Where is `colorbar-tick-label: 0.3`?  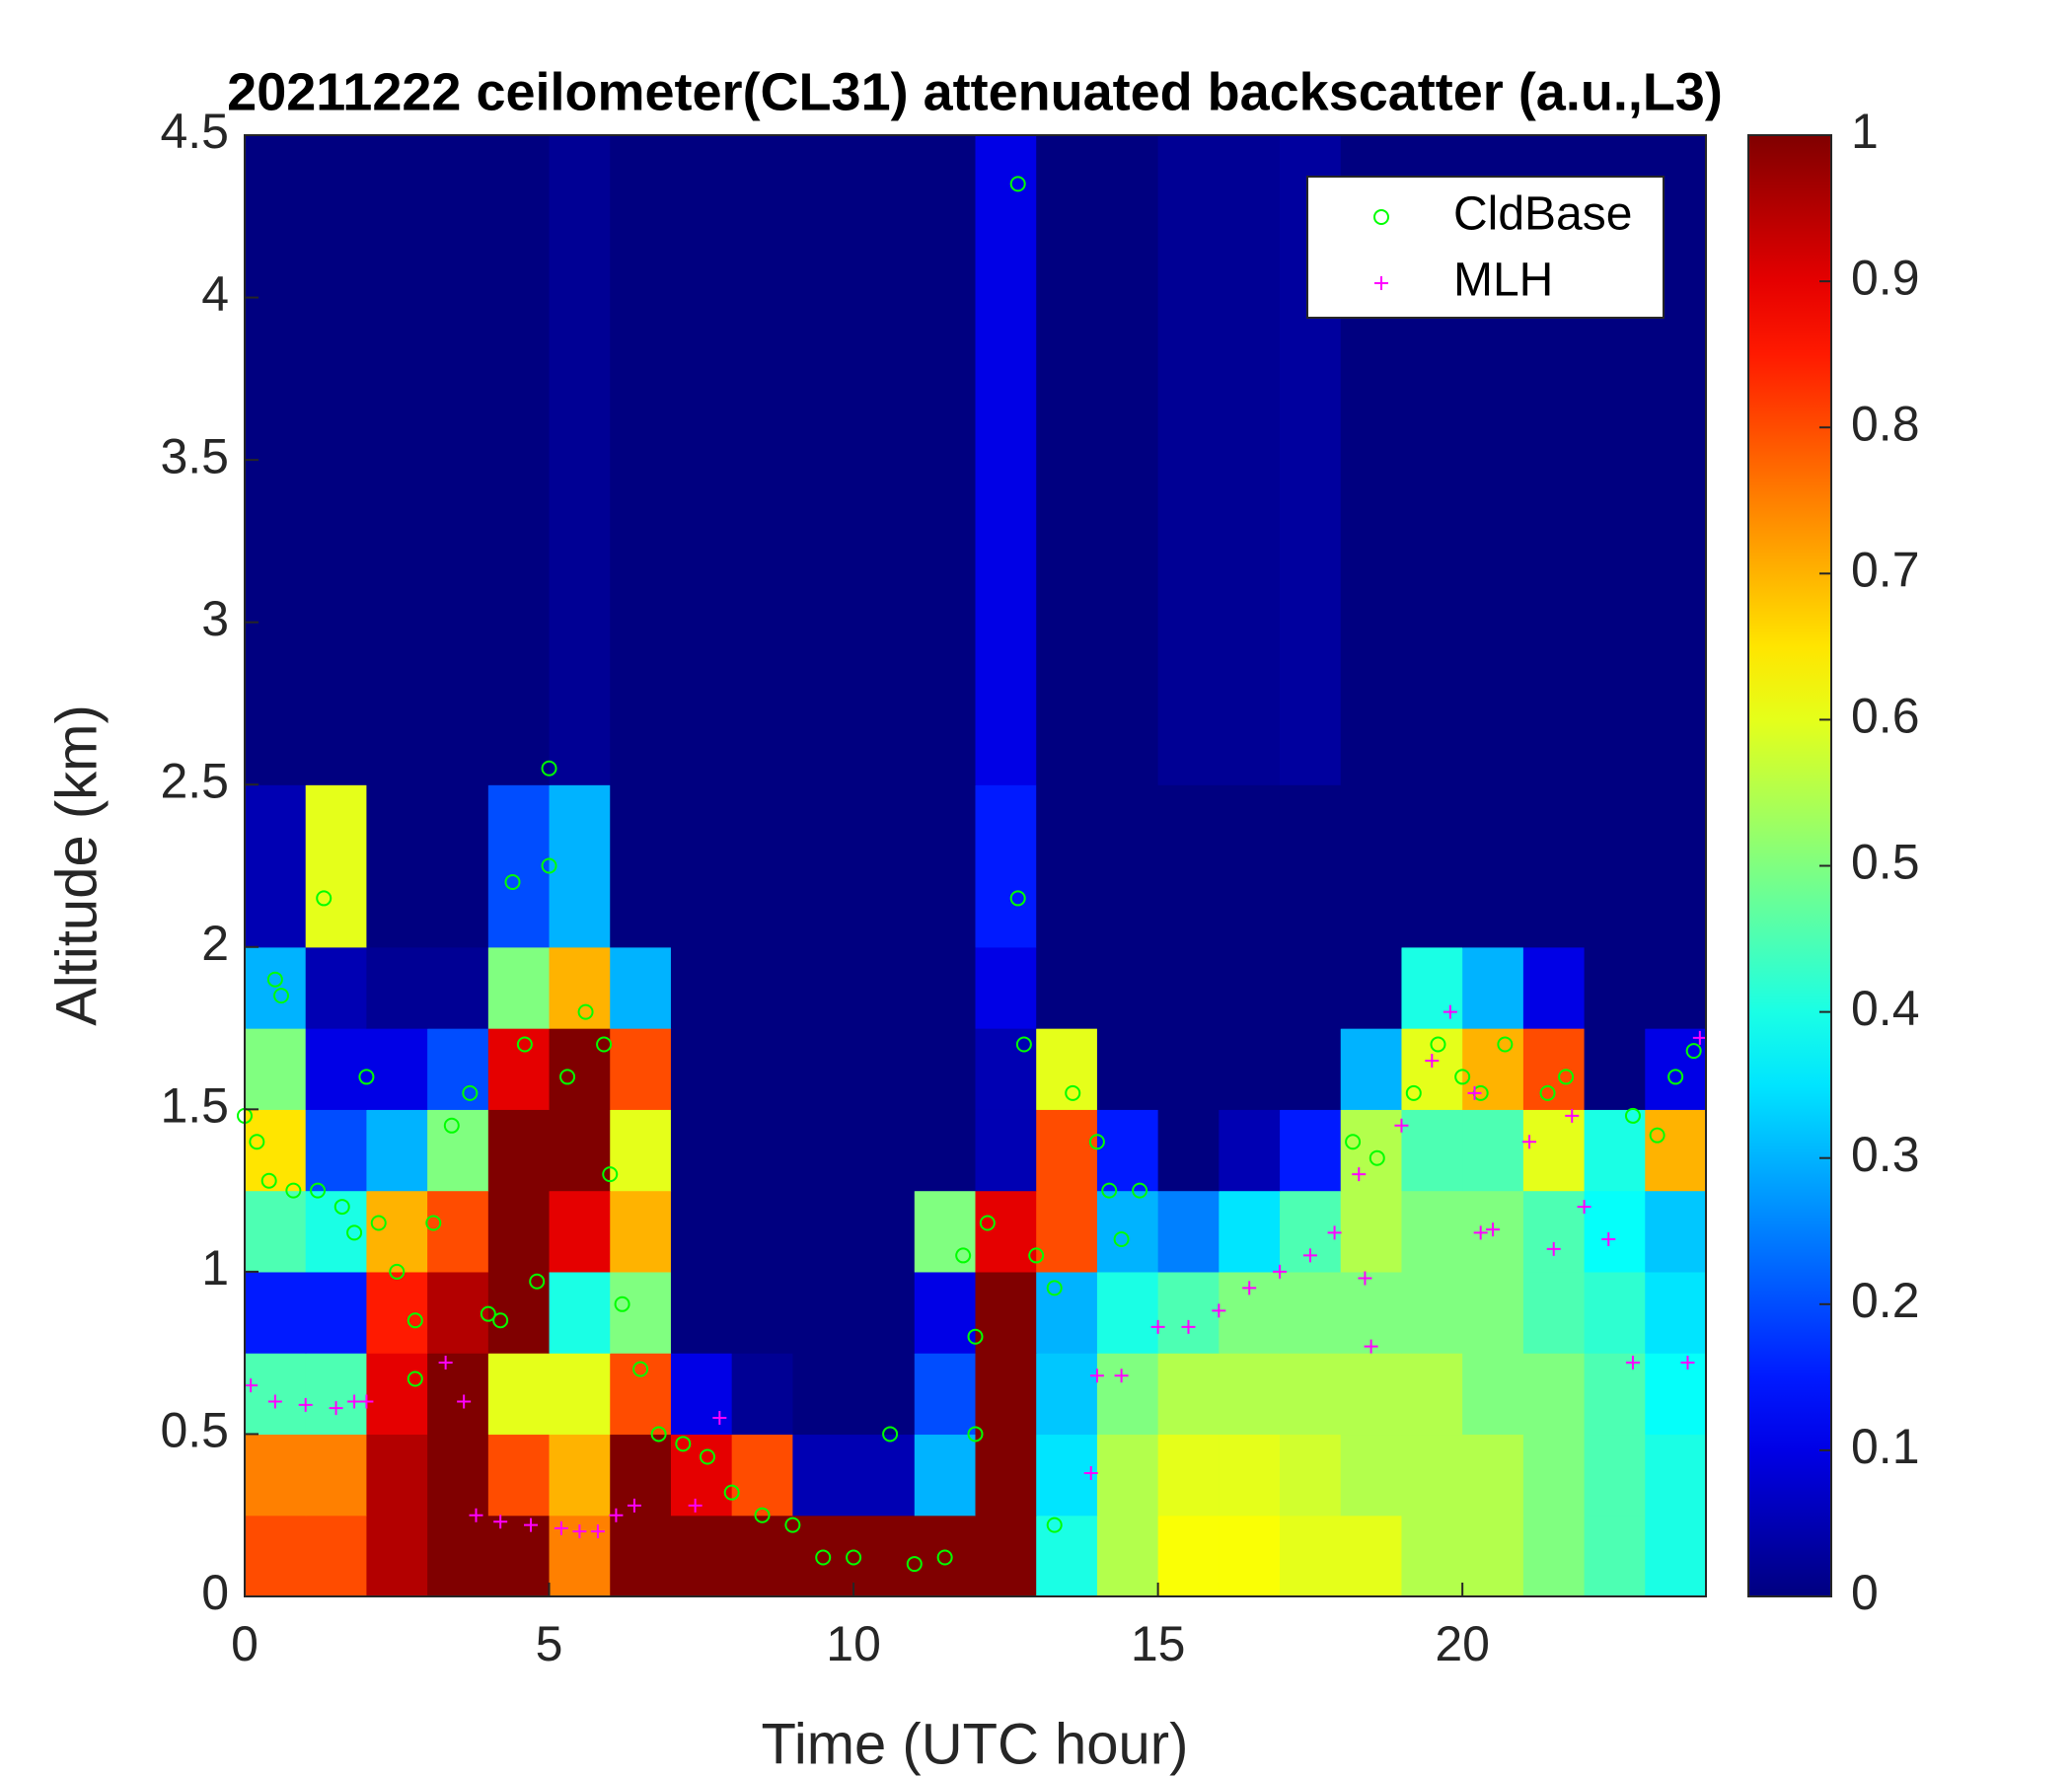 colorbar-tick-label: 0.3 is located at coordinates (1886, 1155).